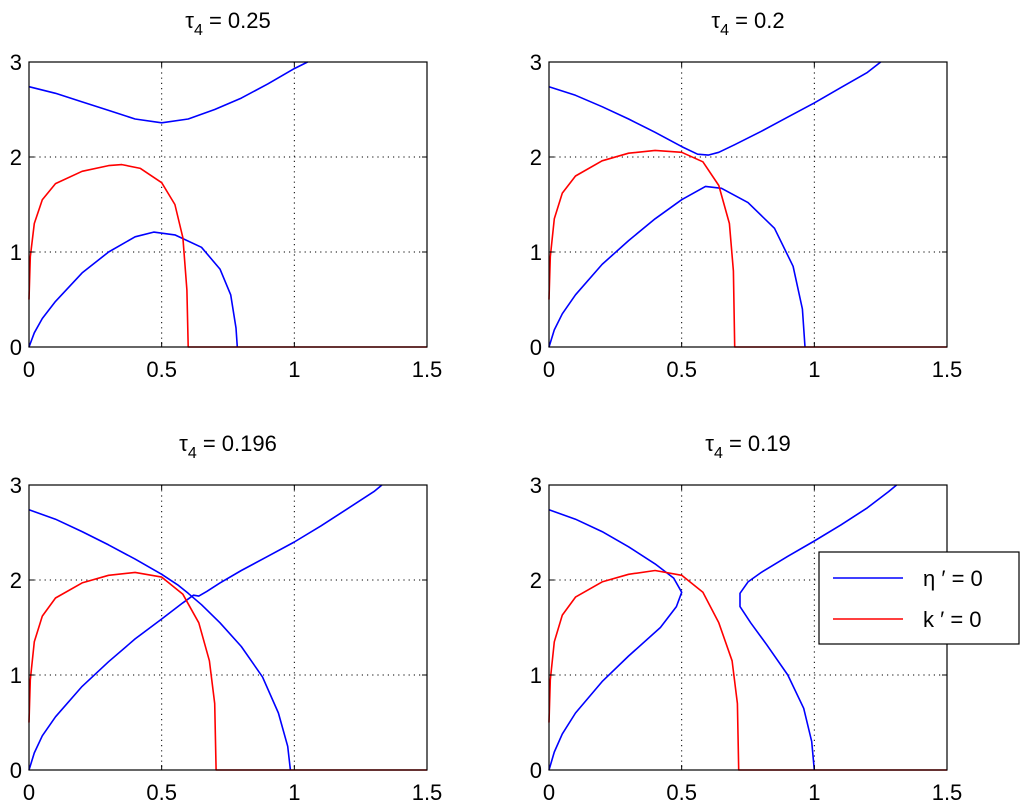  I want to click on legend-label: k ′ = 0, so click(952, 619).